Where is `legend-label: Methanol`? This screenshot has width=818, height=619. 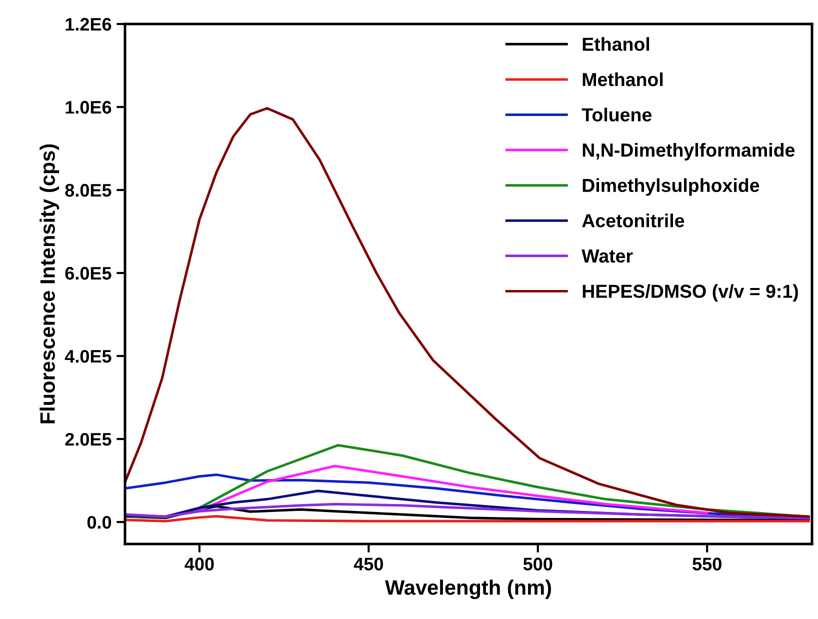
legend-label: Methanol is located at coordinates (622, 79).